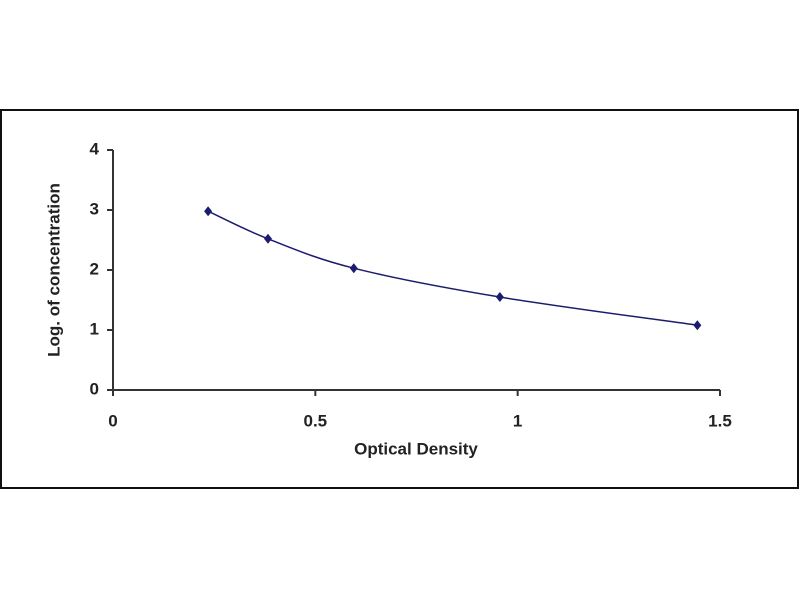  Describe the element at coordinates (94, 208) in the screenshot. I see `y-tick-label: 3` at that location.